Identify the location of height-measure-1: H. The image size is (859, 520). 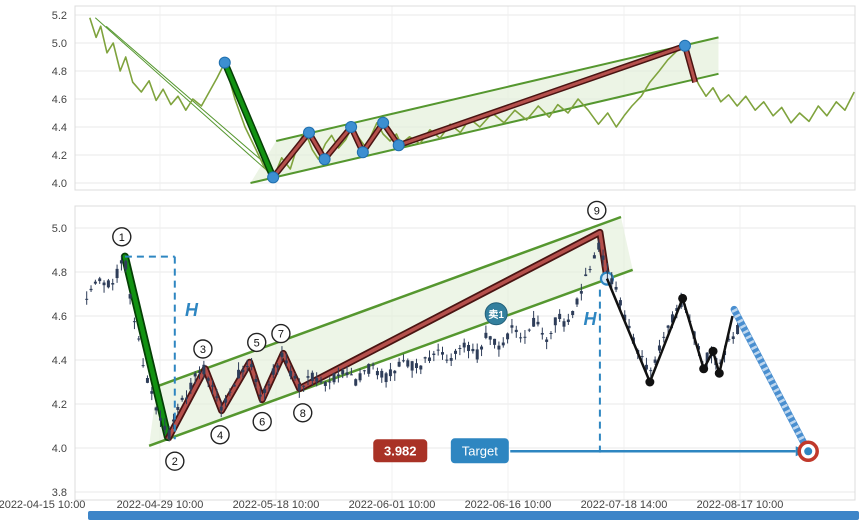
(161, 347).